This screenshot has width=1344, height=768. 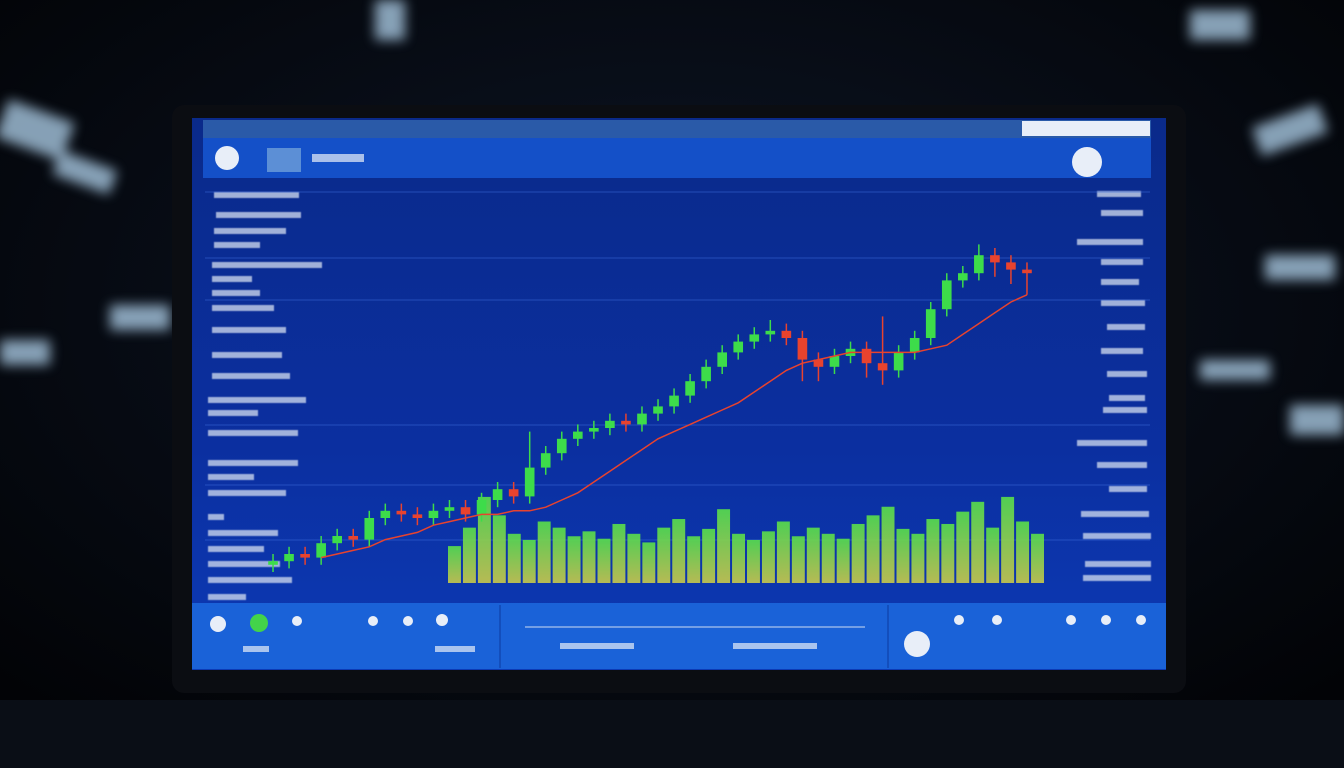 I want to click on toolbar-icons, so click(x=678, y=635).